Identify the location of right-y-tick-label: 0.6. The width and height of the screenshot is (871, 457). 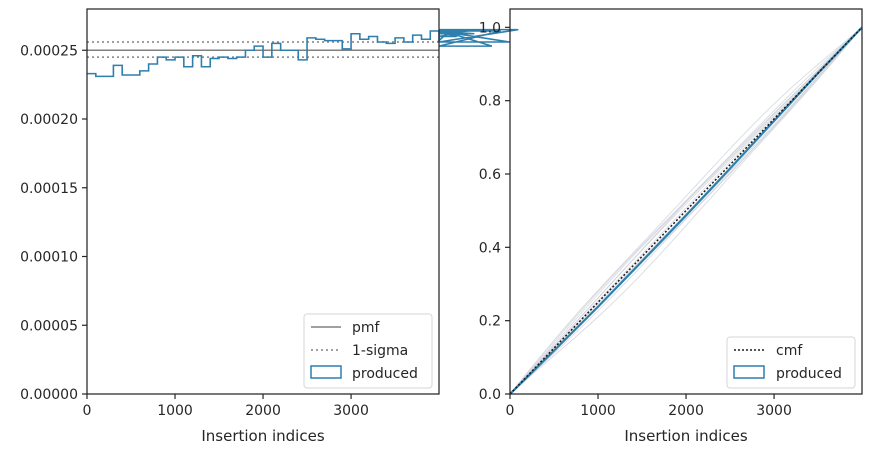
(490, 175).